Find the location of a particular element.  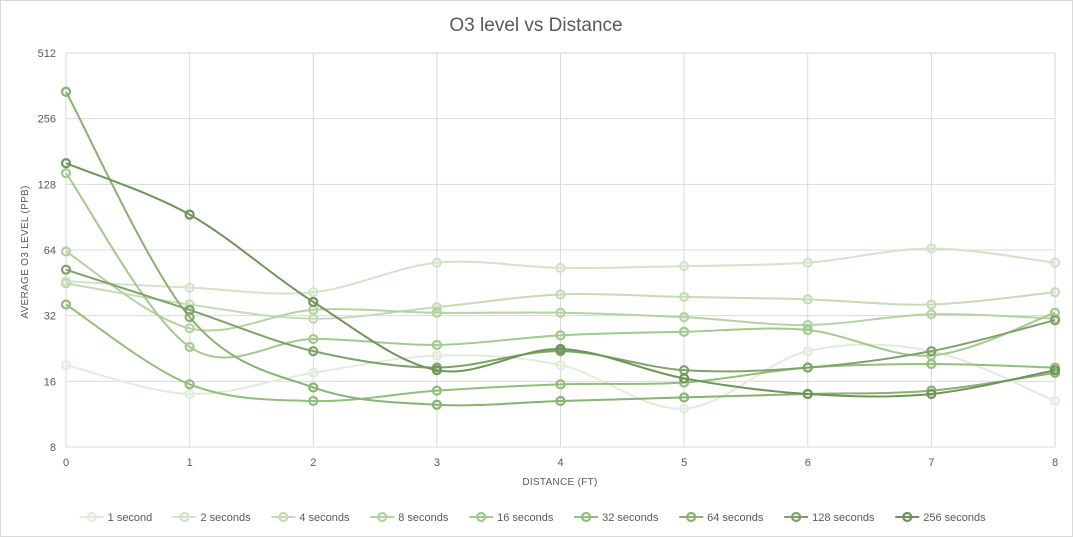

x-tick-label: 1 is located at coordinates (190, 463).